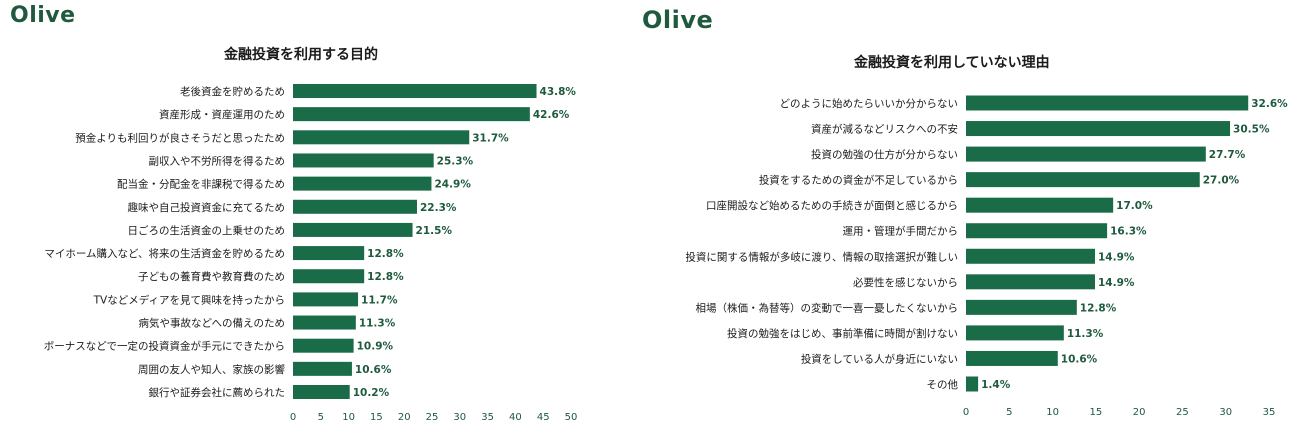 This screenshot has height=443, width=1300. I want to click on category-label: その他, so click(943, 384).